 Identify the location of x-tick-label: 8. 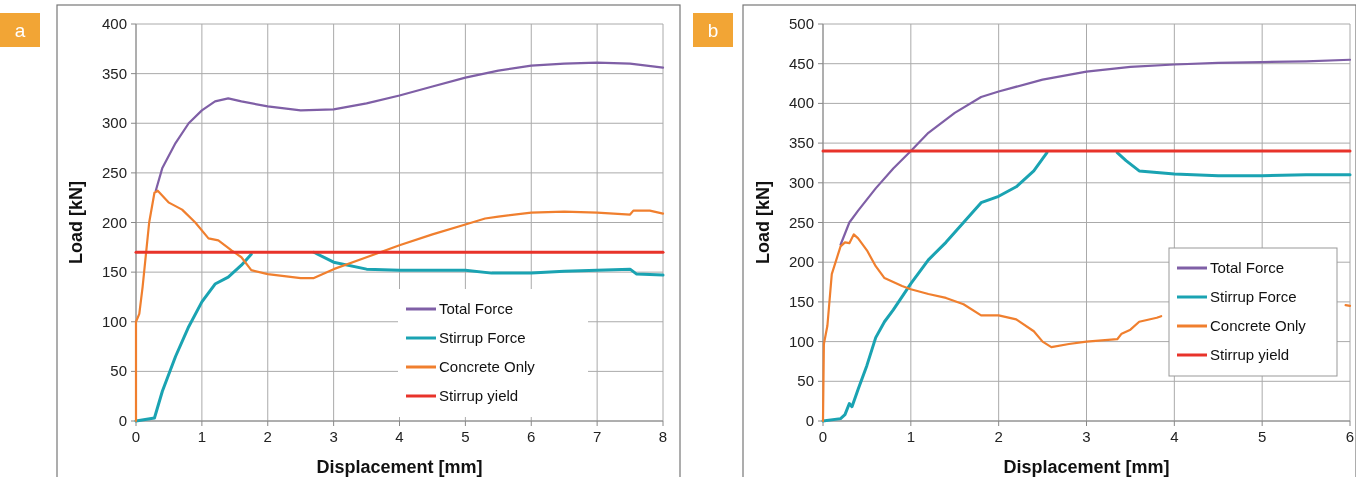
(663, 436).